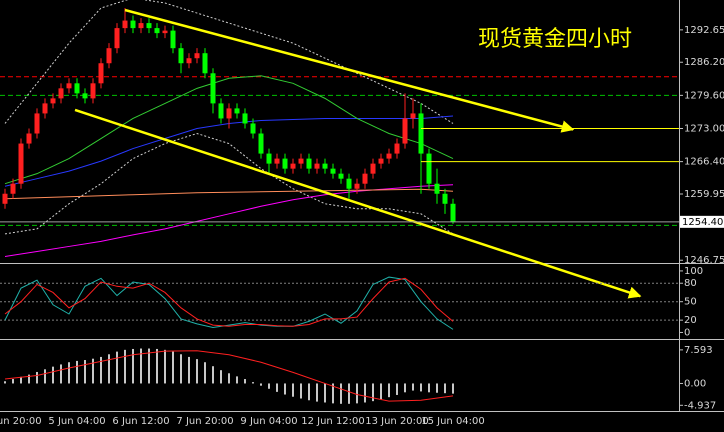  I want to click on y-tick-label: 80, so click(690, 283).